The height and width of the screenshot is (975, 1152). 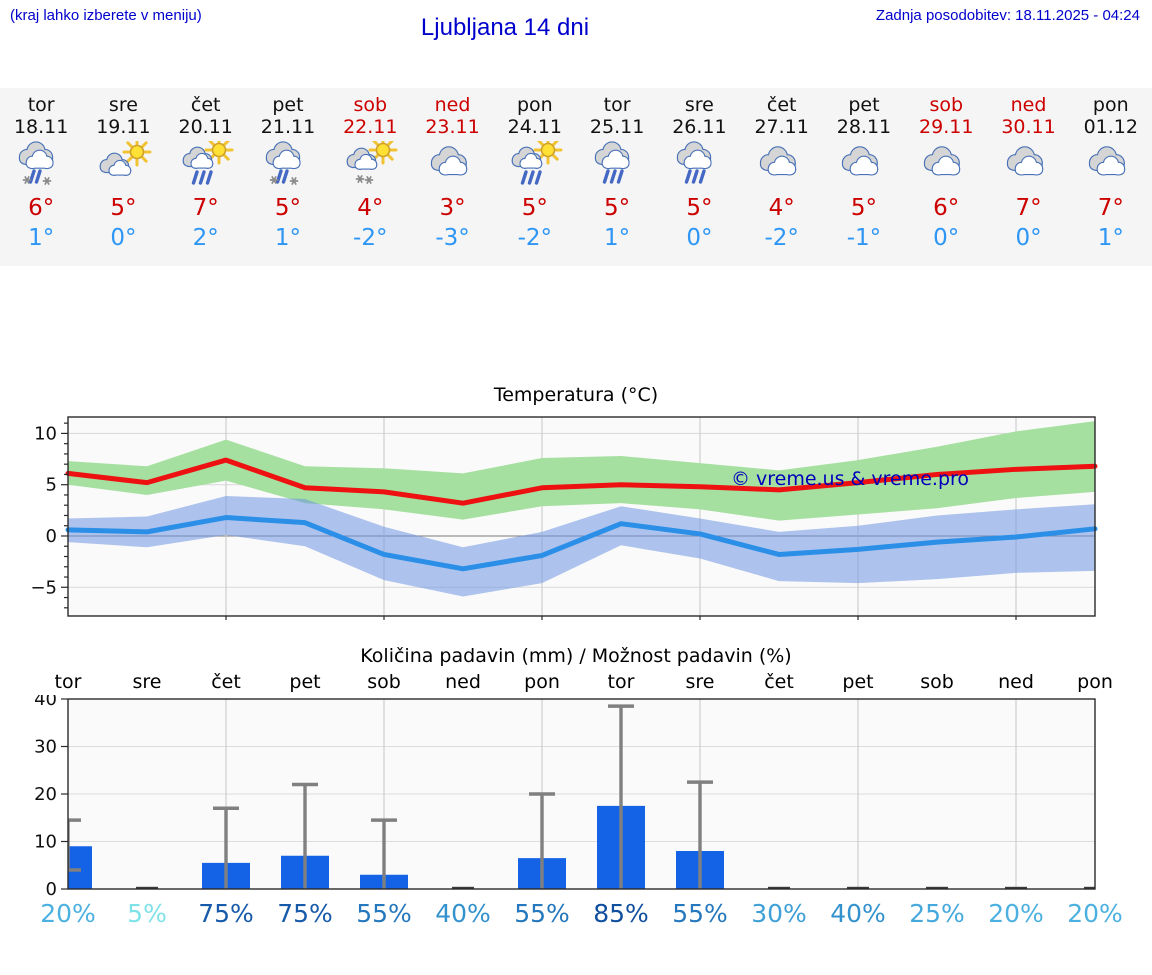 What do you see at coordinates (452, 238) in the screenshot?
I see `day-tmin: -3°` at bounding box center [452, 238].